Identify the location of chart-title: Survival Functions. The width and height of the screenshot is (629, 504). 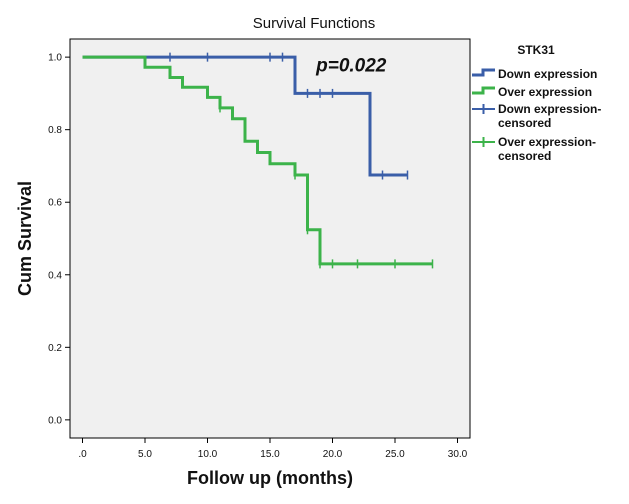
(314, 23).